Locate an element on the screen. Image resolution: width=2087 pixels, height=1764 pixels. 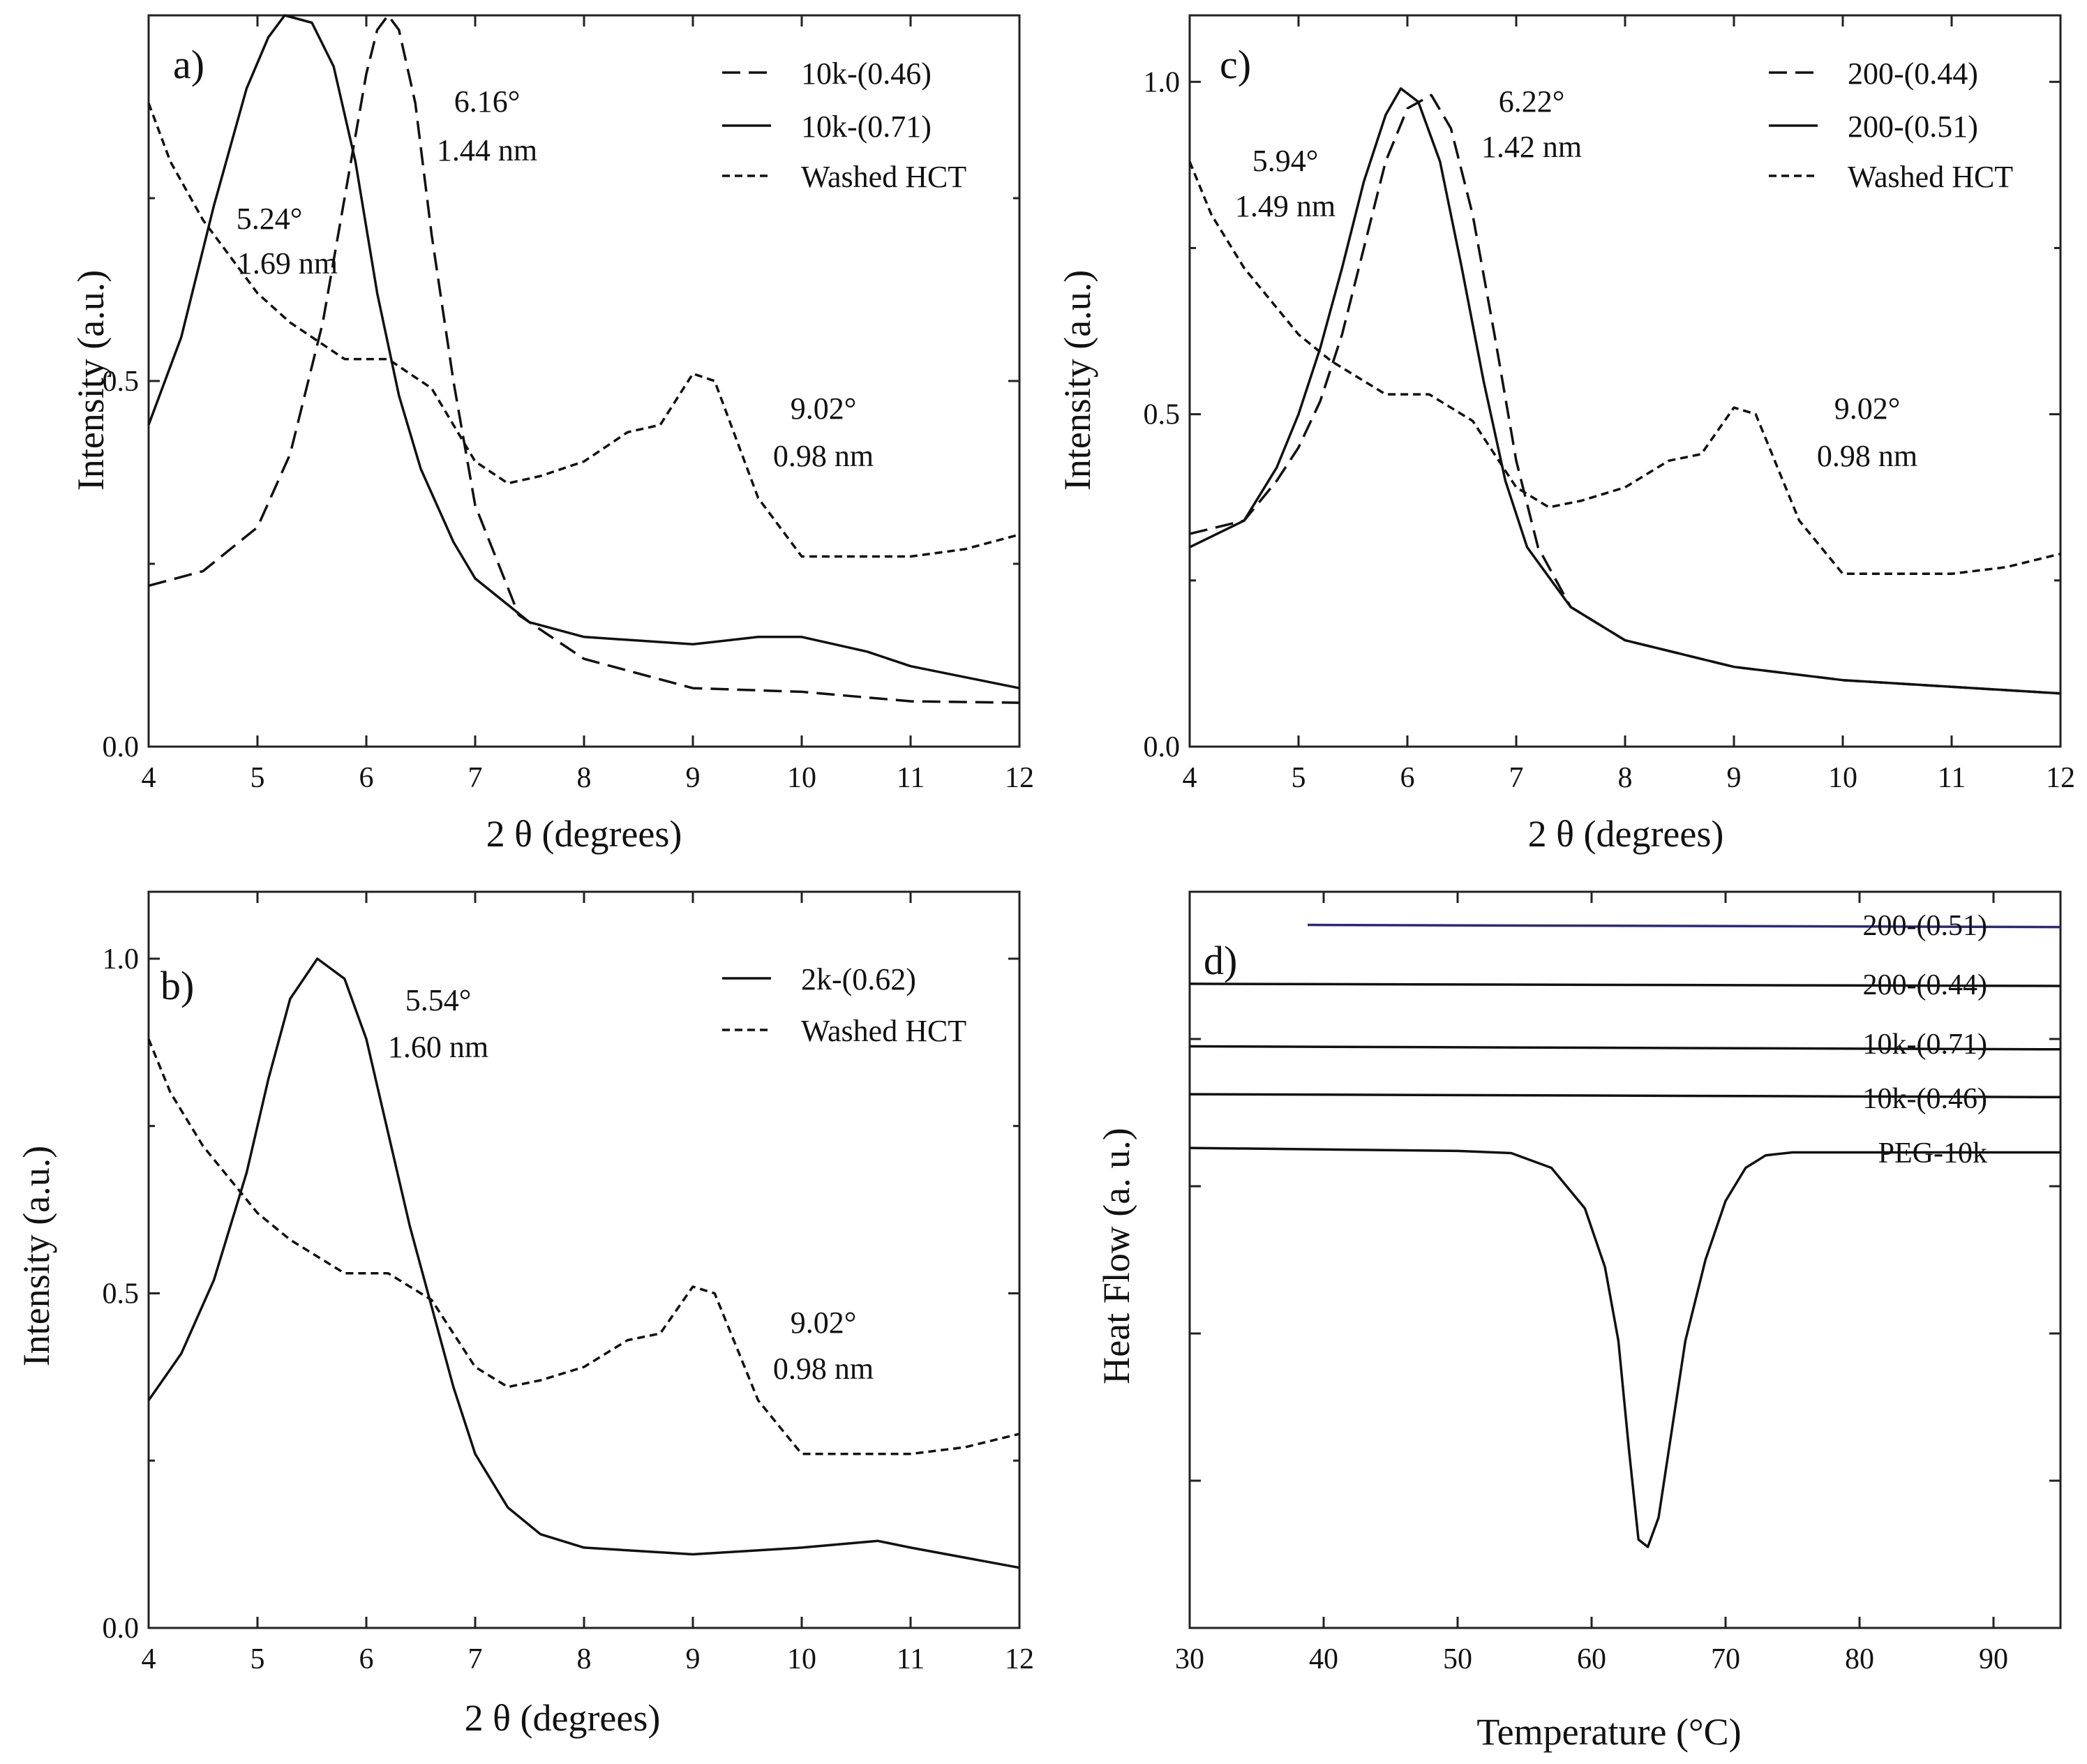
panel-d-xtick-label-1: 40 is located at coordinates (1323, 1659).